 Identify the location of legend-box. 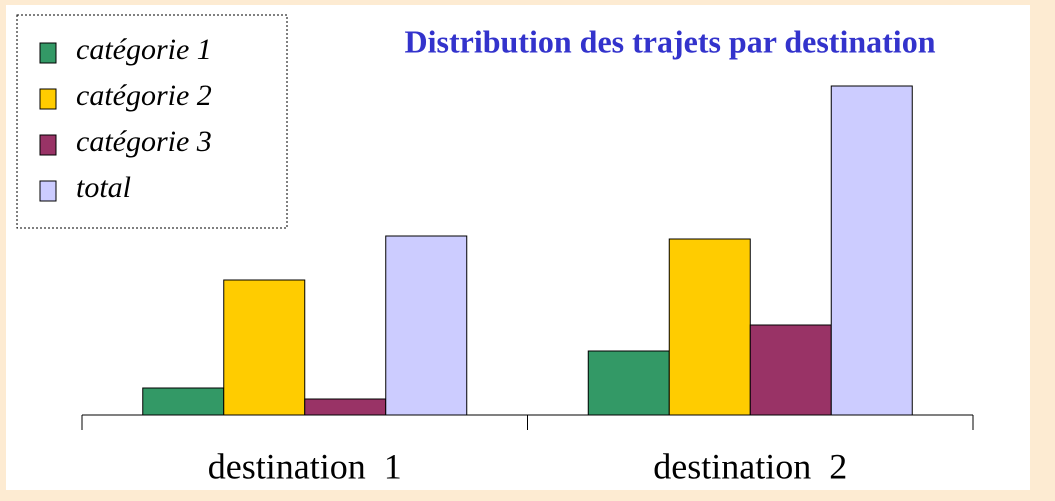
(152, 121).